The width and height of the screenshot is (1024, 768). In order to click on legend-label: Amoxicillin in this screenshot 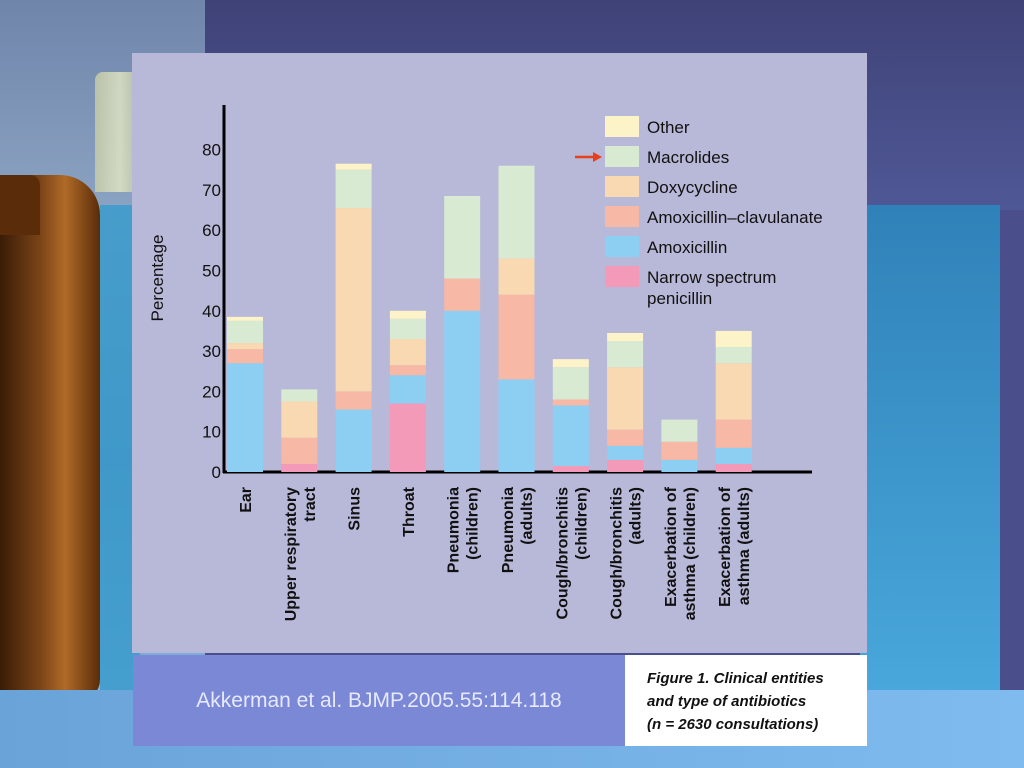, I will do `click(687, 247)`.